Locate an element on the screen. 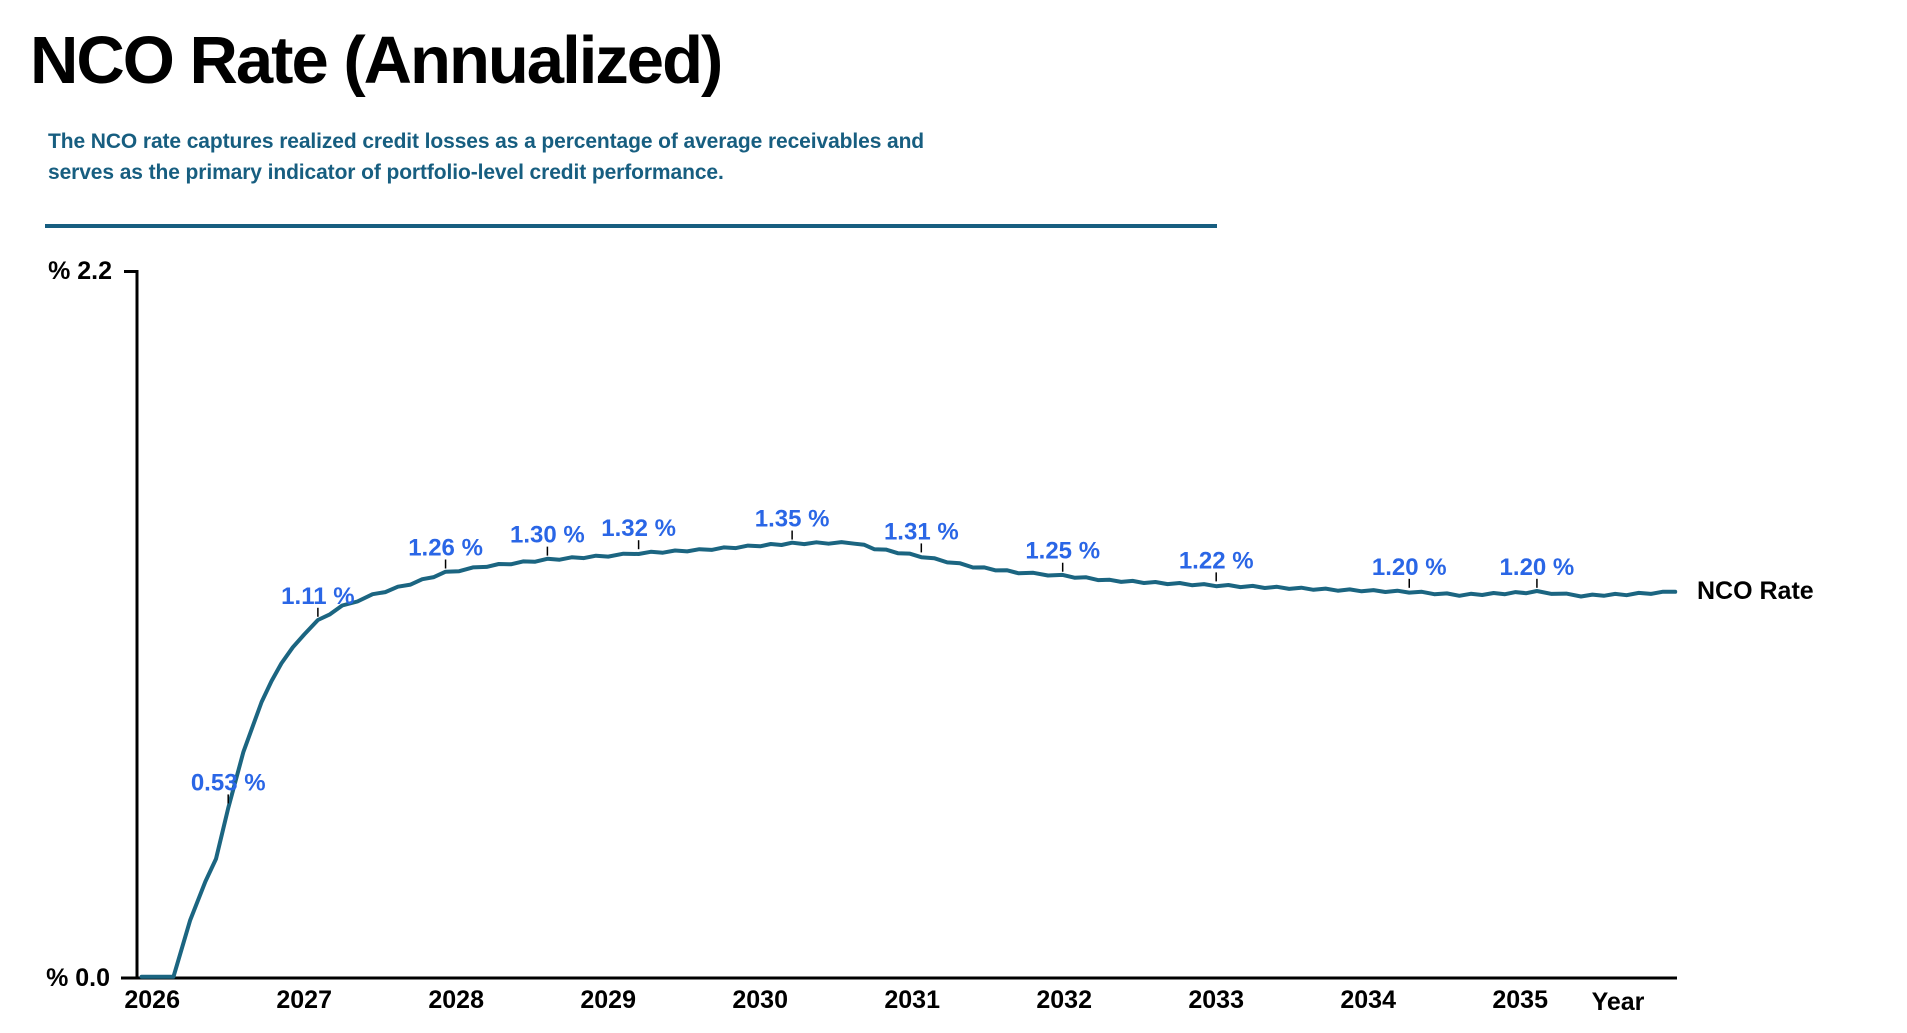  data-label-1: 1.11 % is located at coordinates (317, 596).